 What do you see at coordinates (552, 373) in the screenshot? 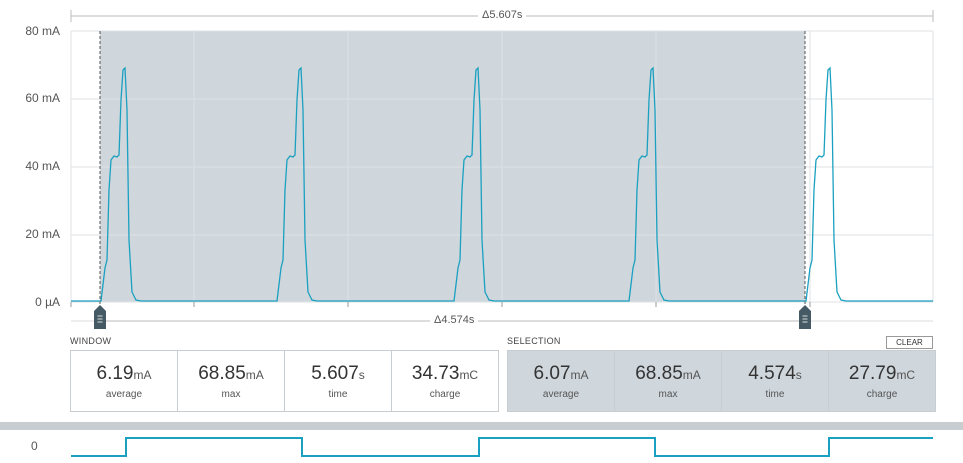
I see `stat-value: 6.07` at bounding box center [552, 373].